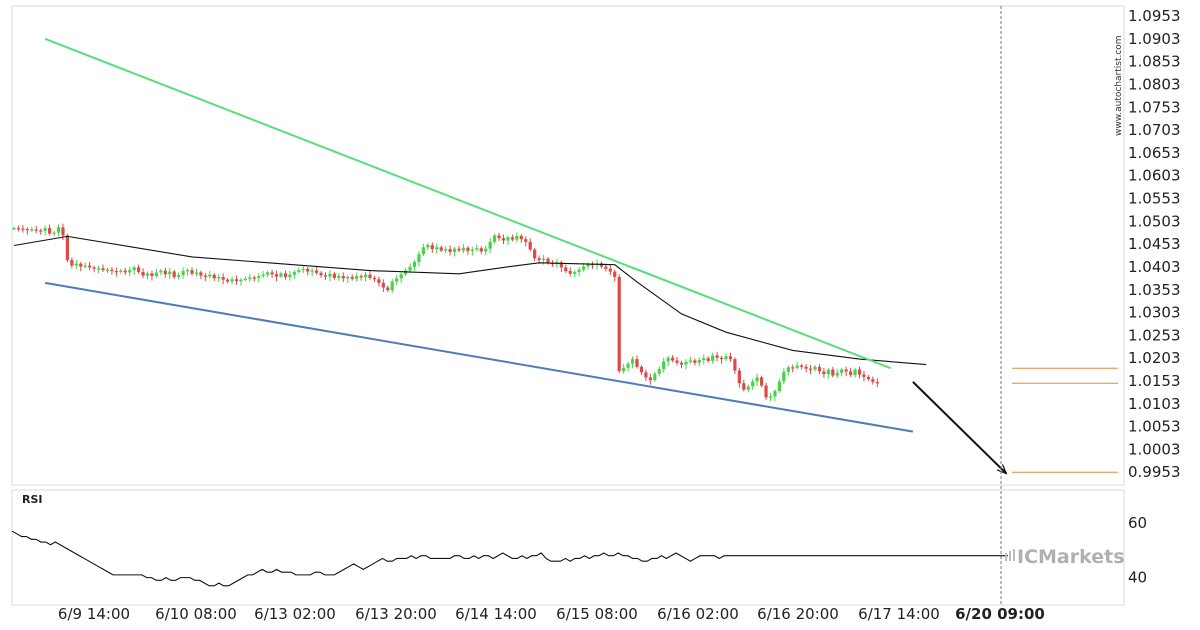 This screenshot has width=1200, height=630. I want to click on price-tick-label: 0.9953, so click(1154, 472).